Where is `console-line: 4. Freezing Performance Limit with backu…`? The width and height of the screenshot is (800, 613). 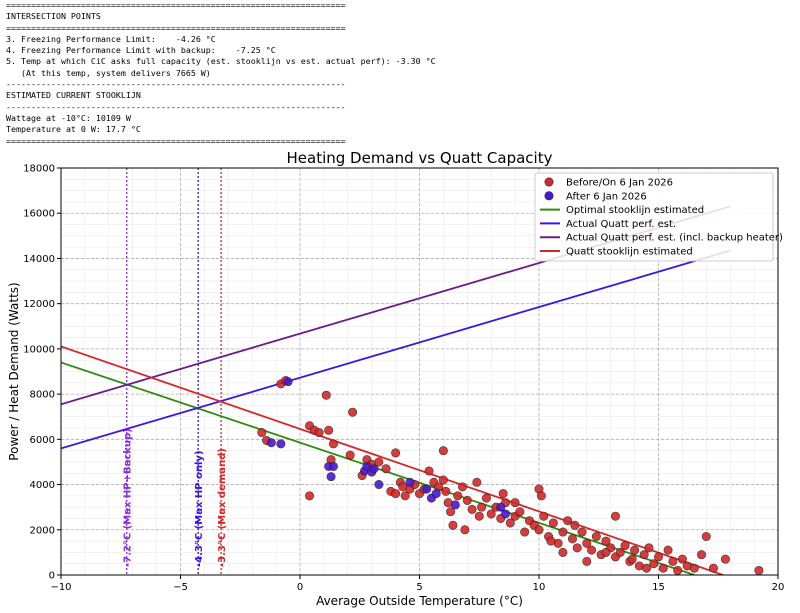 console-line: 4. Freezing Performance Limit with backu… is located at coordinates (141, 50).